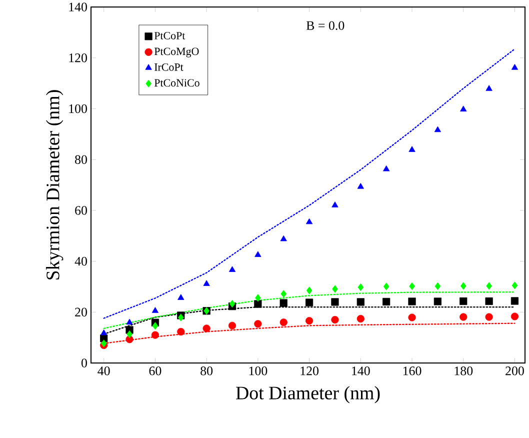 The width and height of the screenshot is (529, 438). I want to click on x-tick-label: 80, so click(206, 371).